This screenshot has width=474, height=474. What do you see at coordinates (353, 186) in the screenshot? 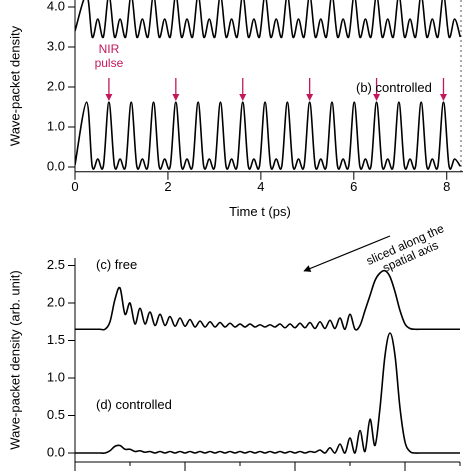
I see `x-tick-label: 6` at bounding box center [353, 186].